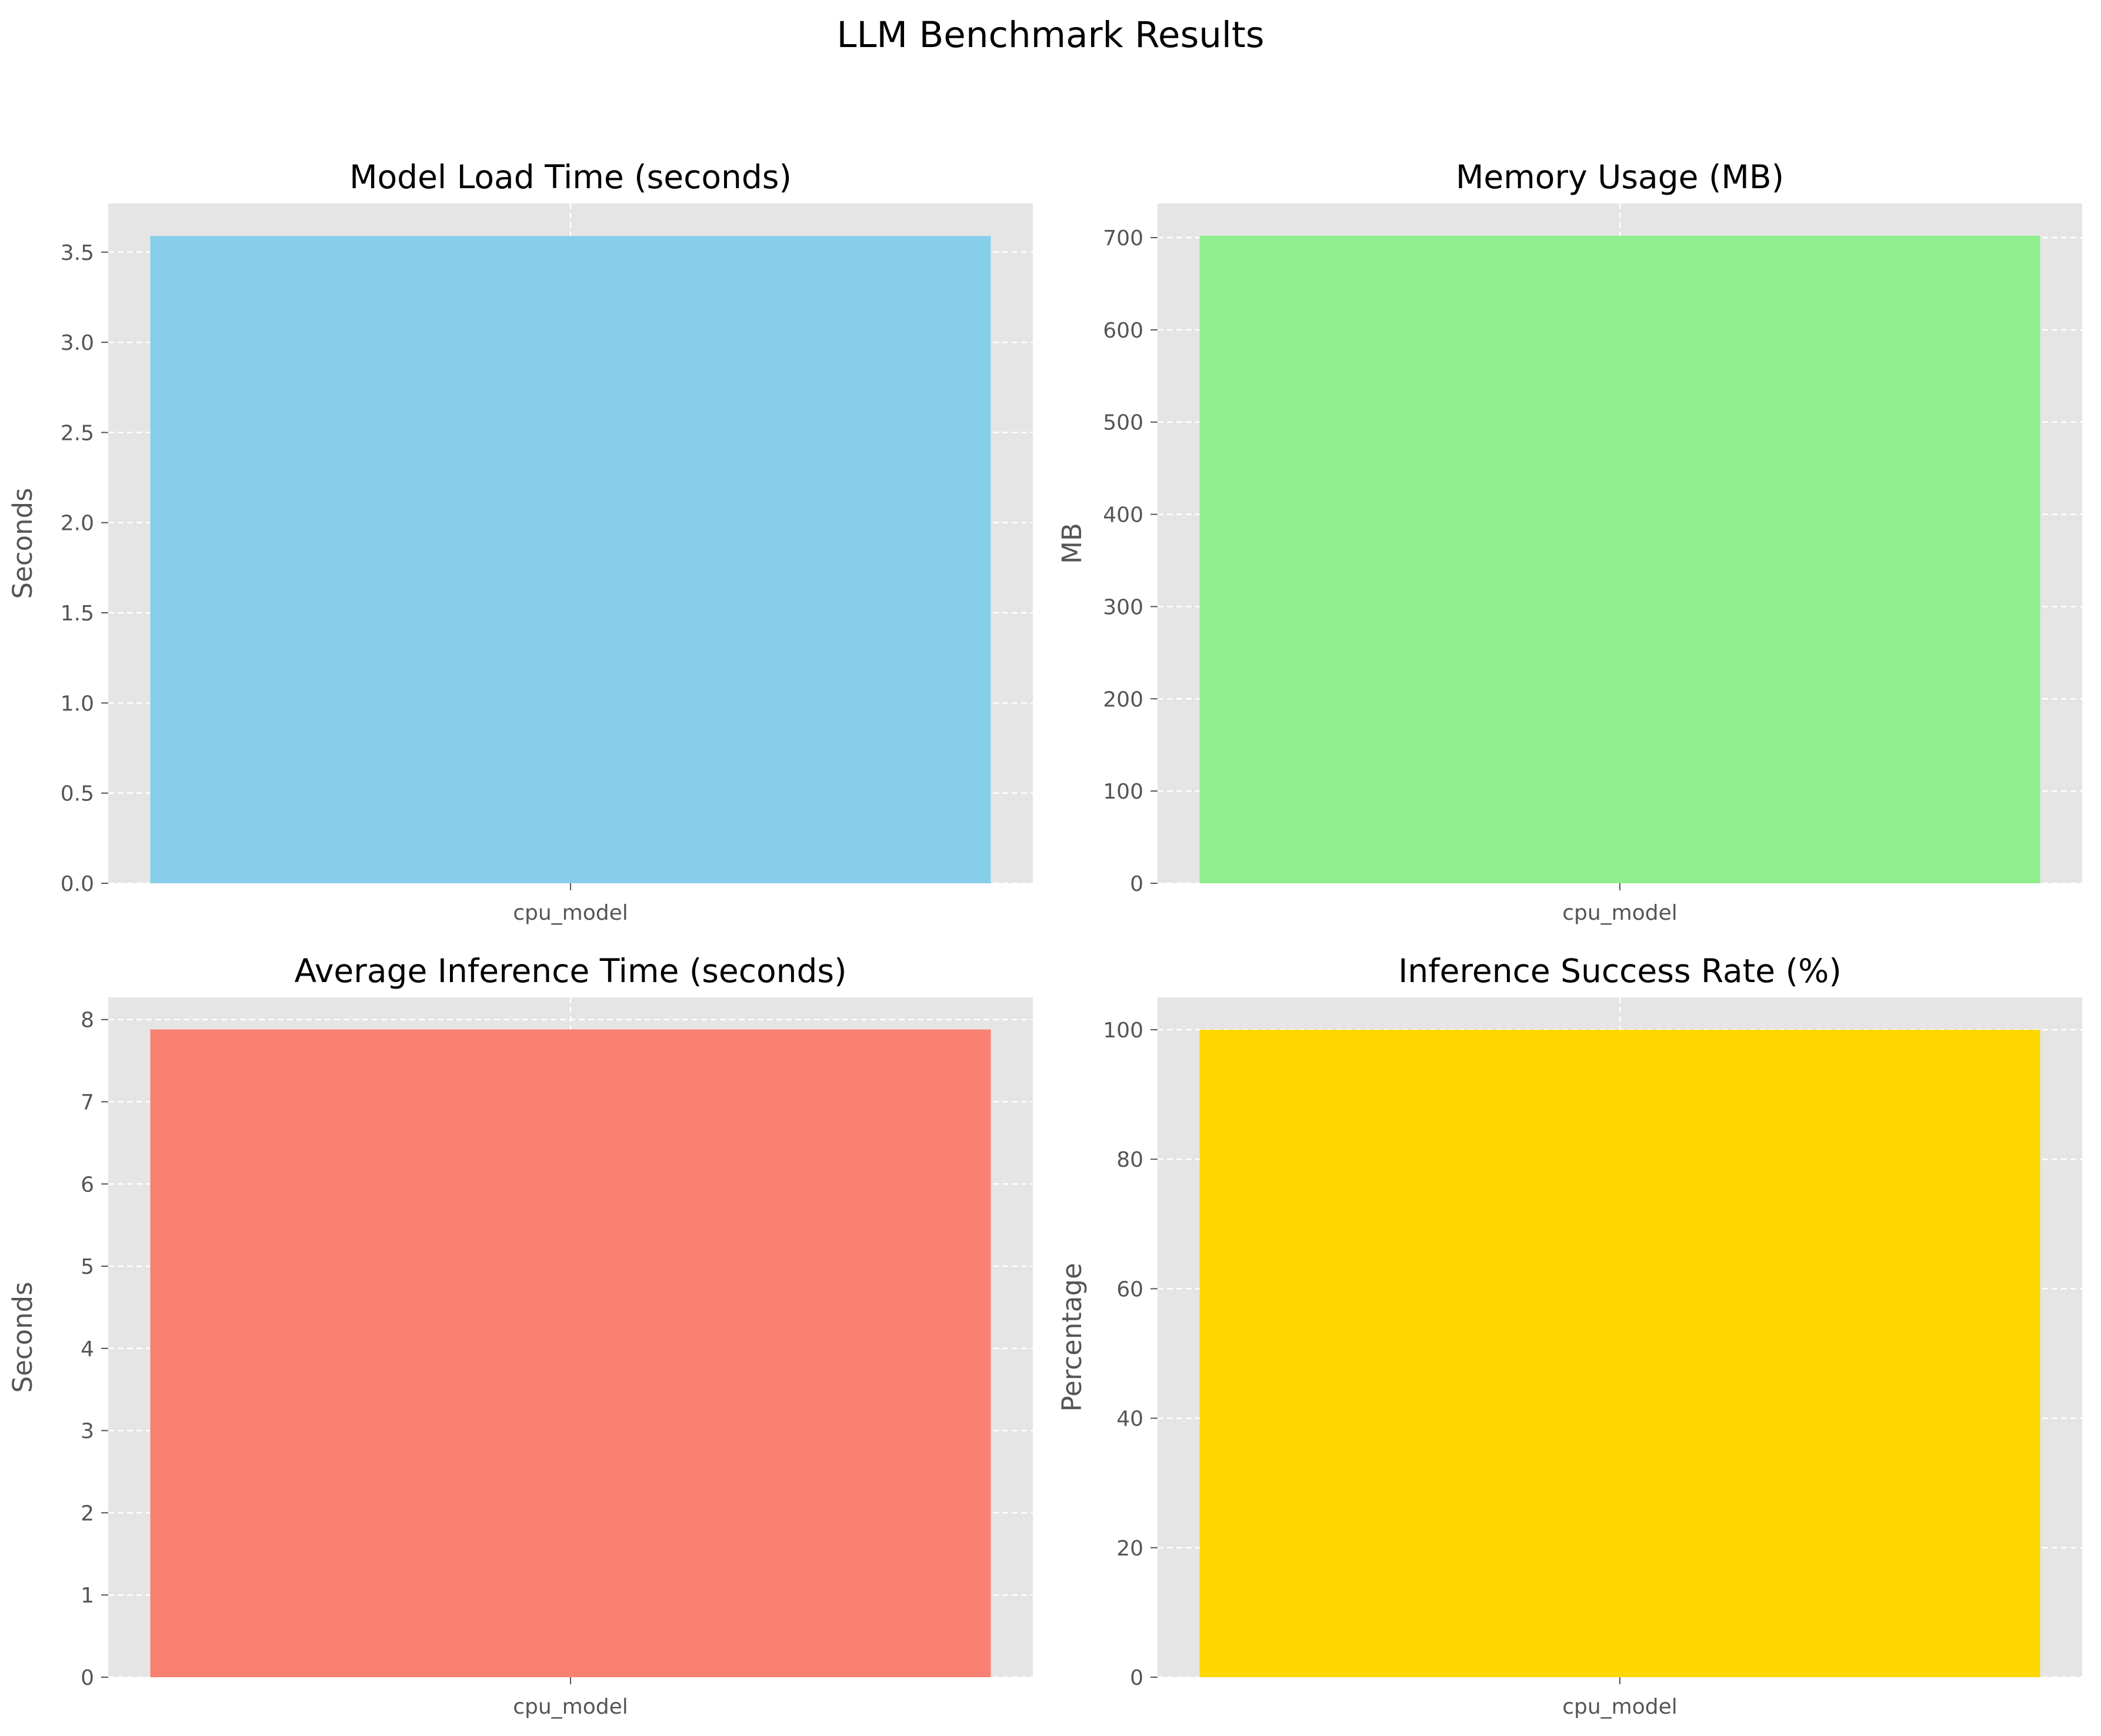  What do you see at coordinates (1129, 1160) in the screenshot?
I see `y-tick-label: 80` at bounding box center [1129, 1160].